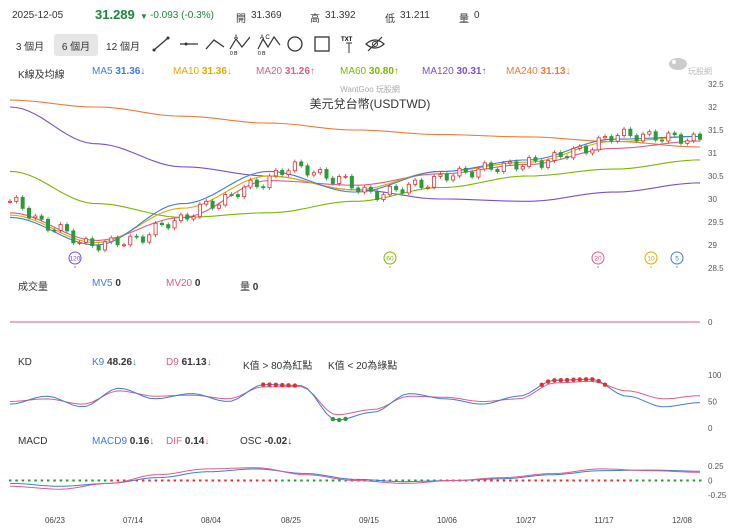  What do you see at coordinates (119, 71) in the screenshot?
I see `ma-legend-ma5: MA5 31.36↓` at bounding box center [119, 71].